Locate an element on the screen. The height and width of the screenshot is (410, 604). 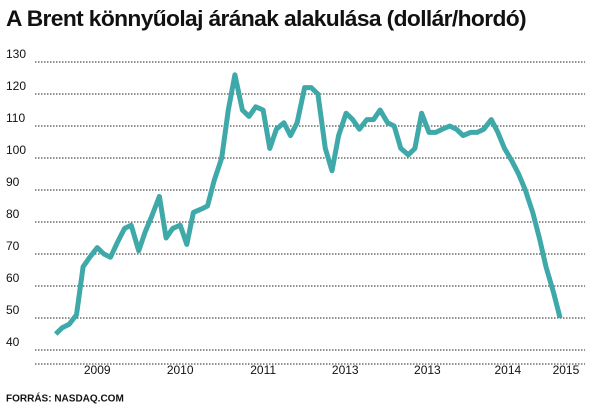
y-tick-label: 60 is located at coordinates (13, 278).